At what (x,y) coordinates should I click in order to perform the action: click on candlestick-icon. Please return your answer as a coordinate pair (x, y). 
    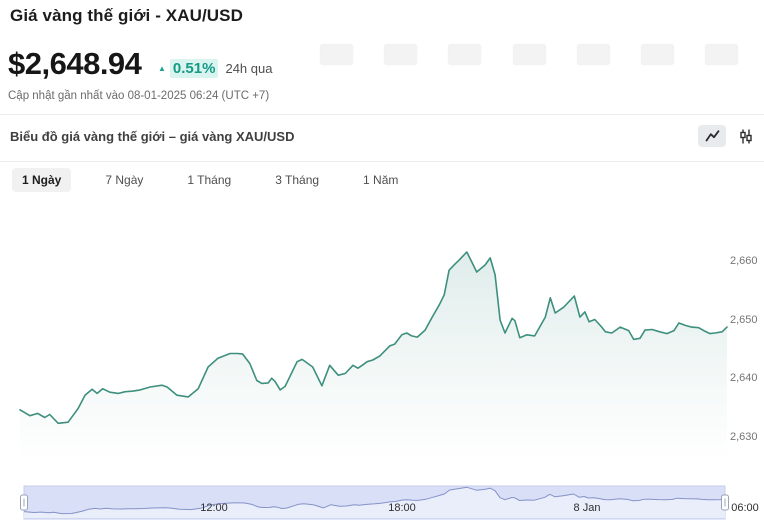
    Looking at the image, I should click on (746, 136).